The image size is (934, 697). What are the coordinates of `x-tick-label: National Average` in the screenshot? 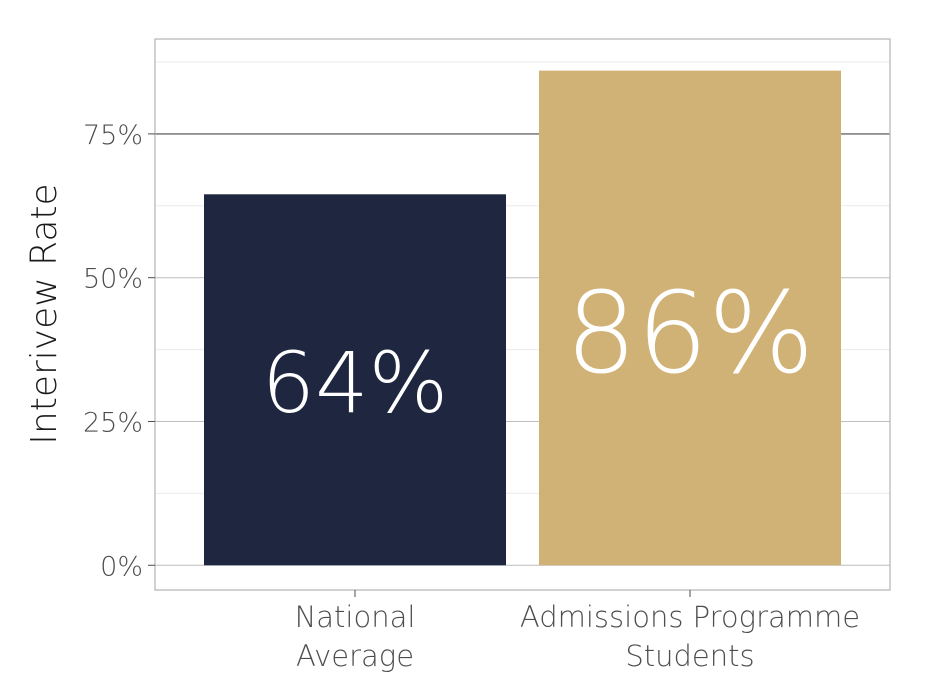 It's located at (355, 636).